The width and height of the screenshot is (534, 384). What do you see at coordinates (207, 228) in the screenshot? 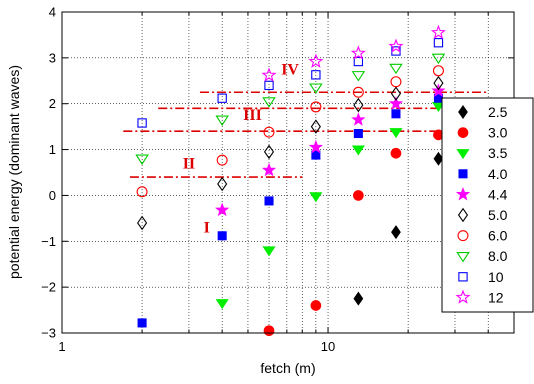
I see `region-label: I` at bounding box center [207, 228].